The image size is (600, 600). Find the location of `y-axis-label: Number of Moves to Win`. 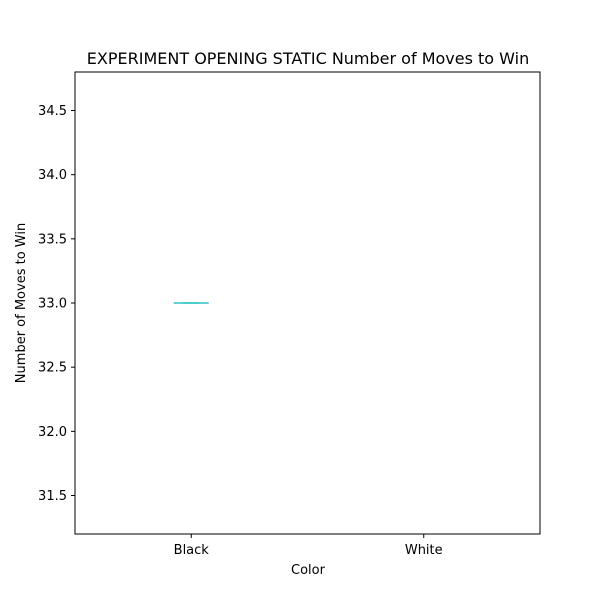

y-axis-label: Number of Moves to Win is located at coordinates (21, 303).